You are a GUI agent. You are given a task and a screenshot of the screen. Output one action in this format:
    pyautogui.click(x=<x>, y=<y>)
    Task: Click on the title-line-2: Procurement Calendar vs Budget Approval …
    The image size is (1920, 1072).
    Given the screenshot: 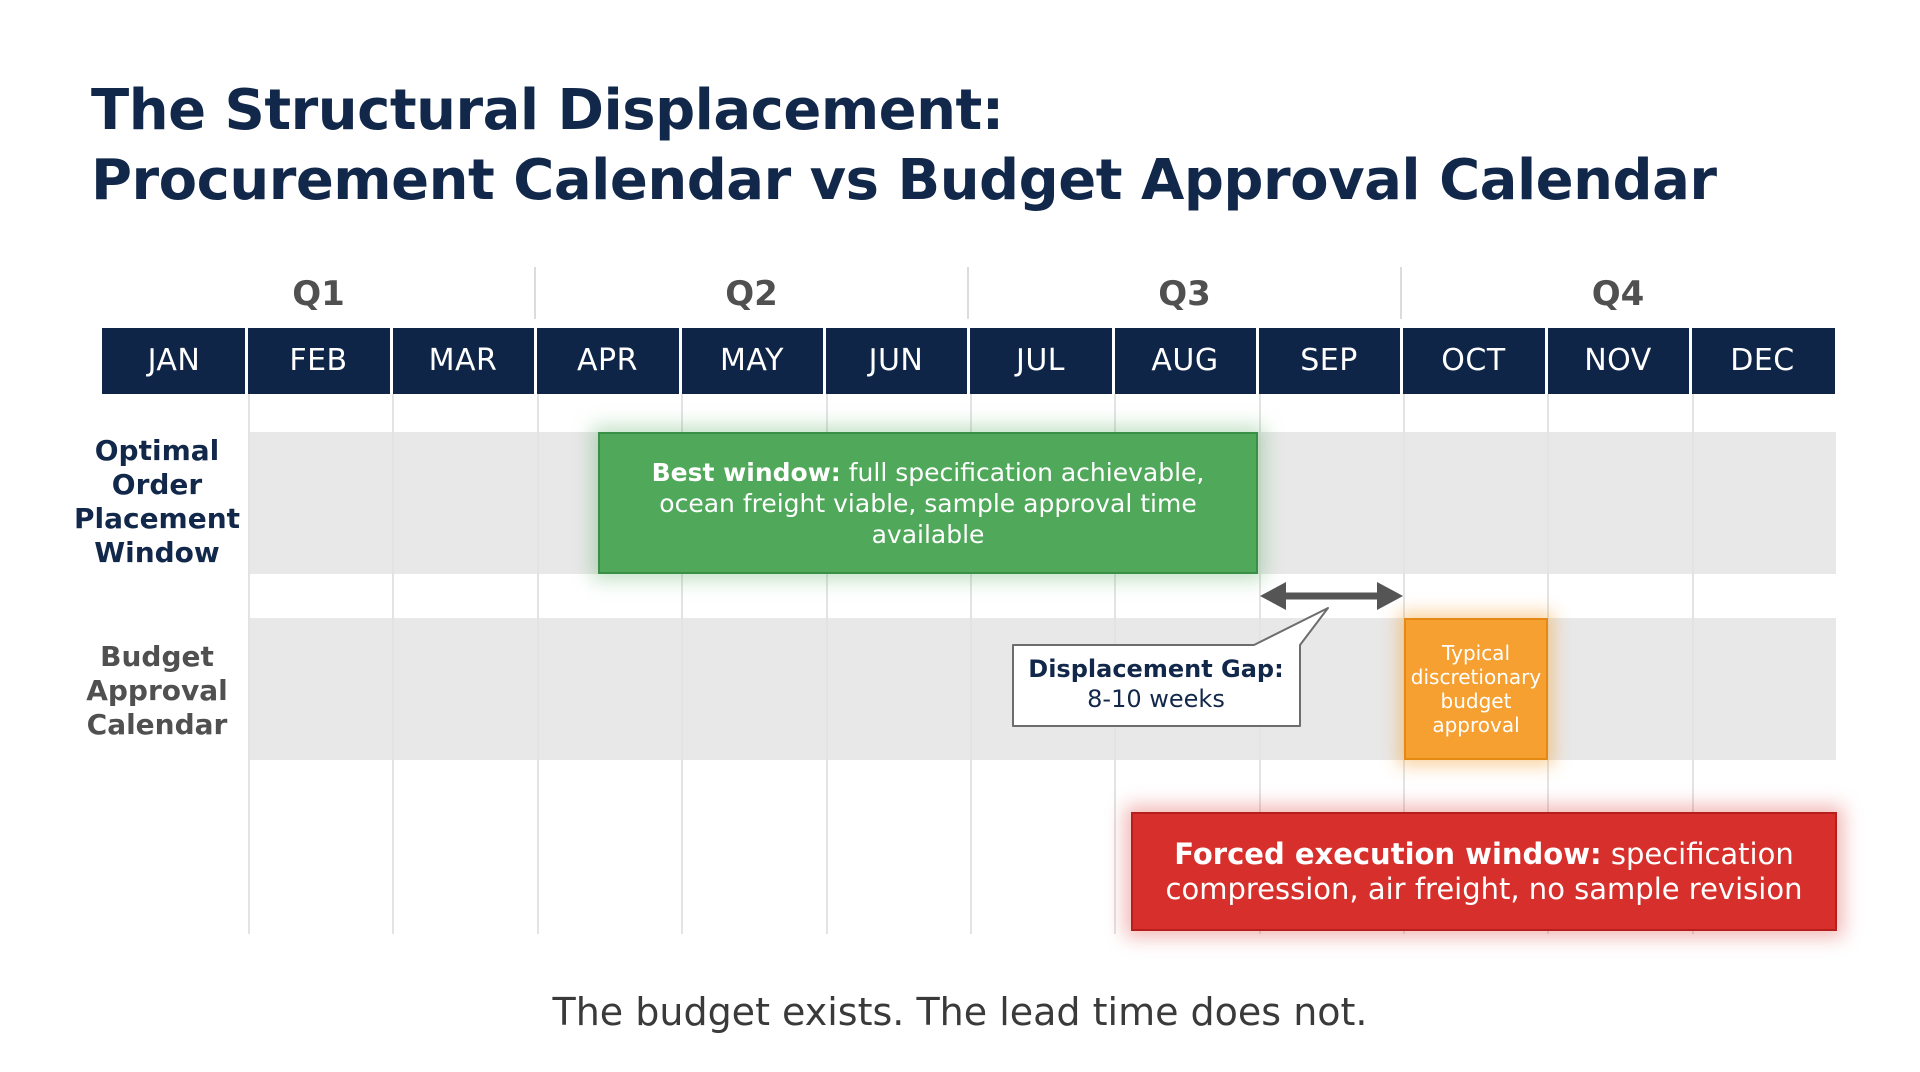 What is the action you would take?
    pyautogui.click(x=904, y=180)
    